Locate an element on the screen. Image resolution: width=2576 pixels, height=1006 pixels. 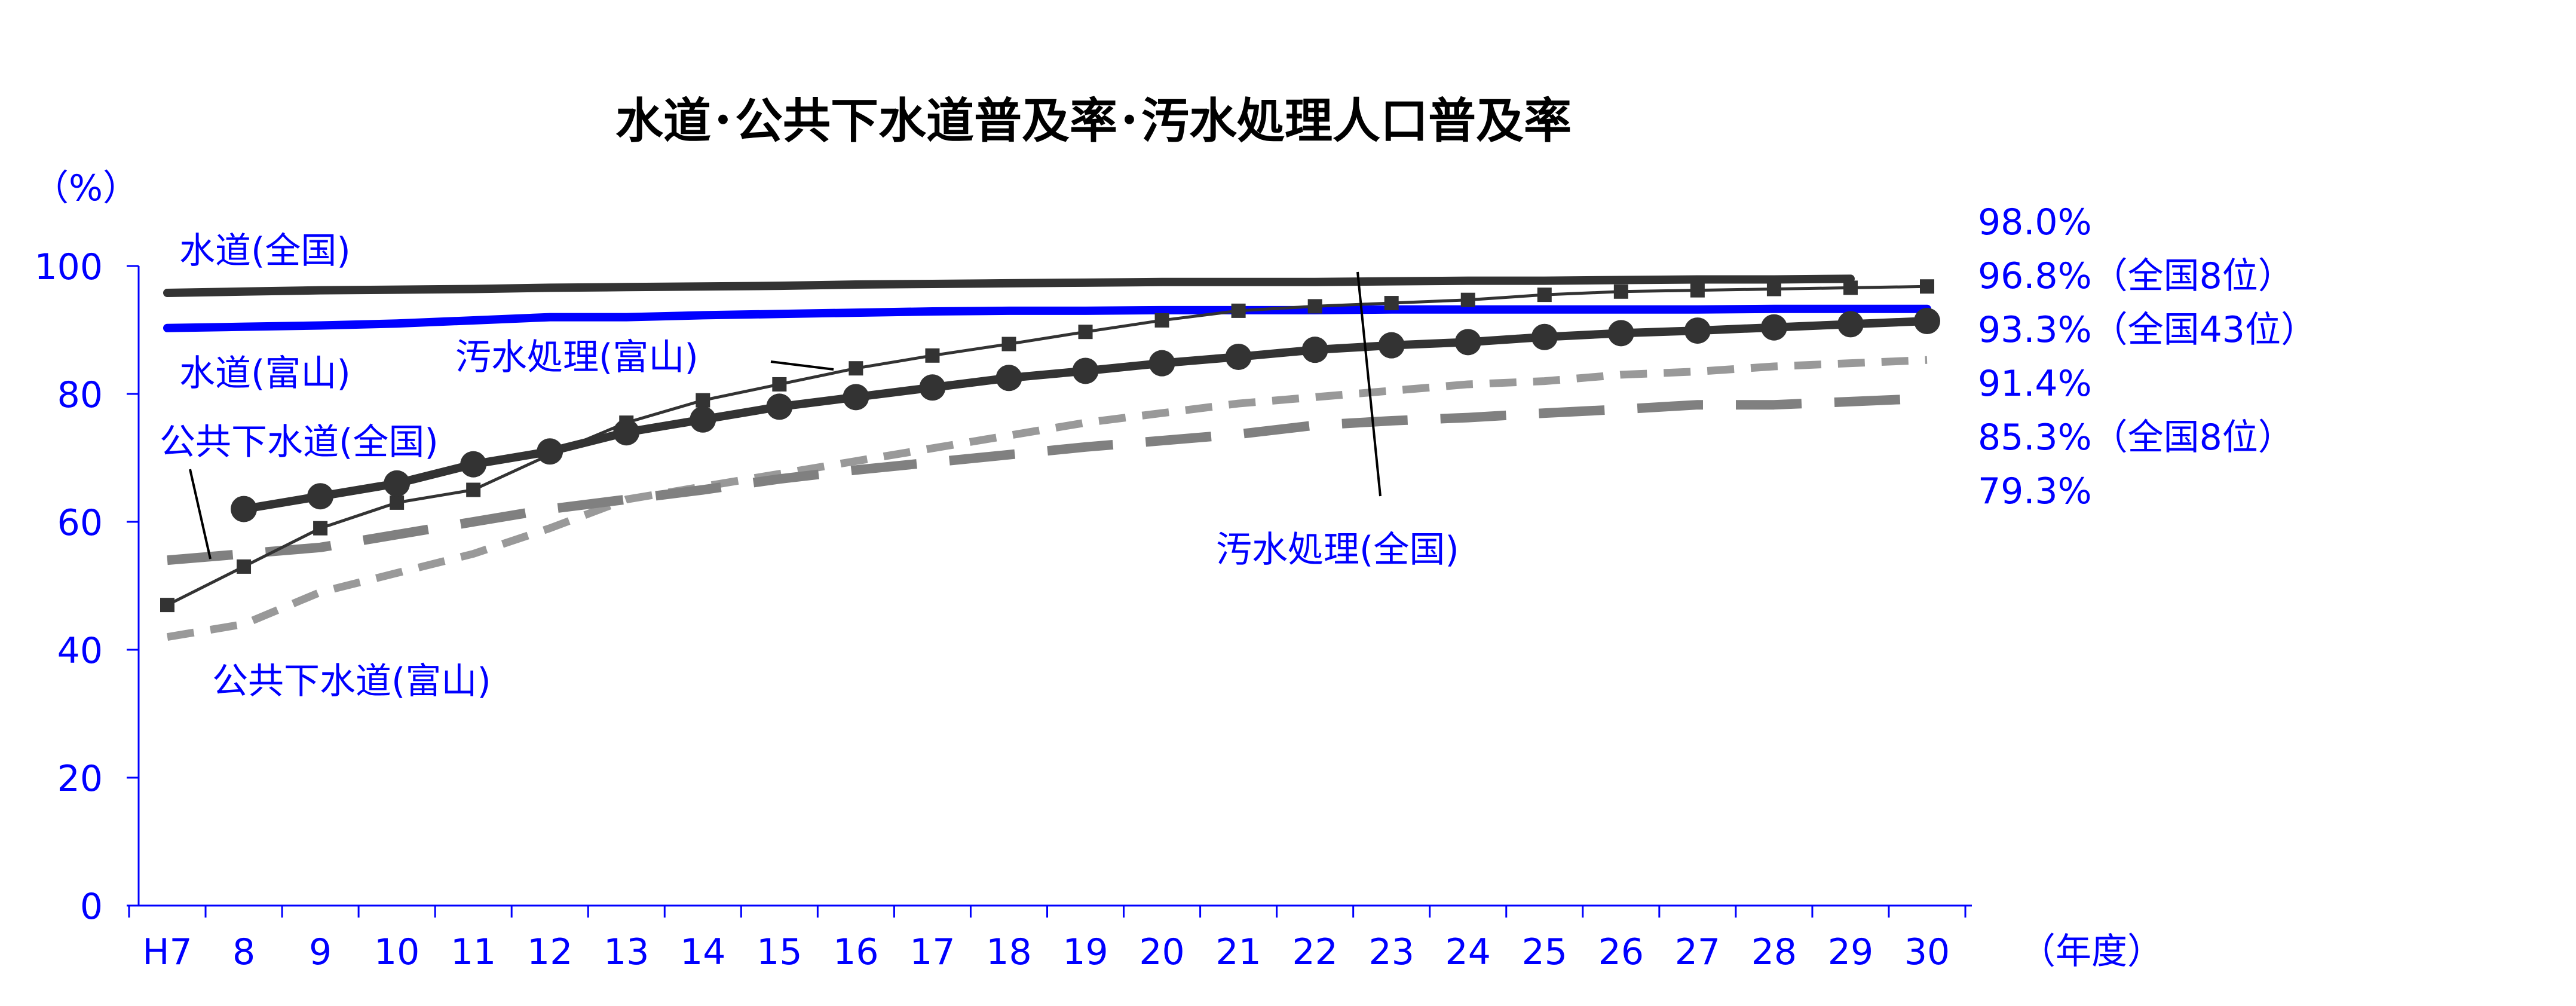
y-axis-unit: （%） is located at coordinates (86, 188).